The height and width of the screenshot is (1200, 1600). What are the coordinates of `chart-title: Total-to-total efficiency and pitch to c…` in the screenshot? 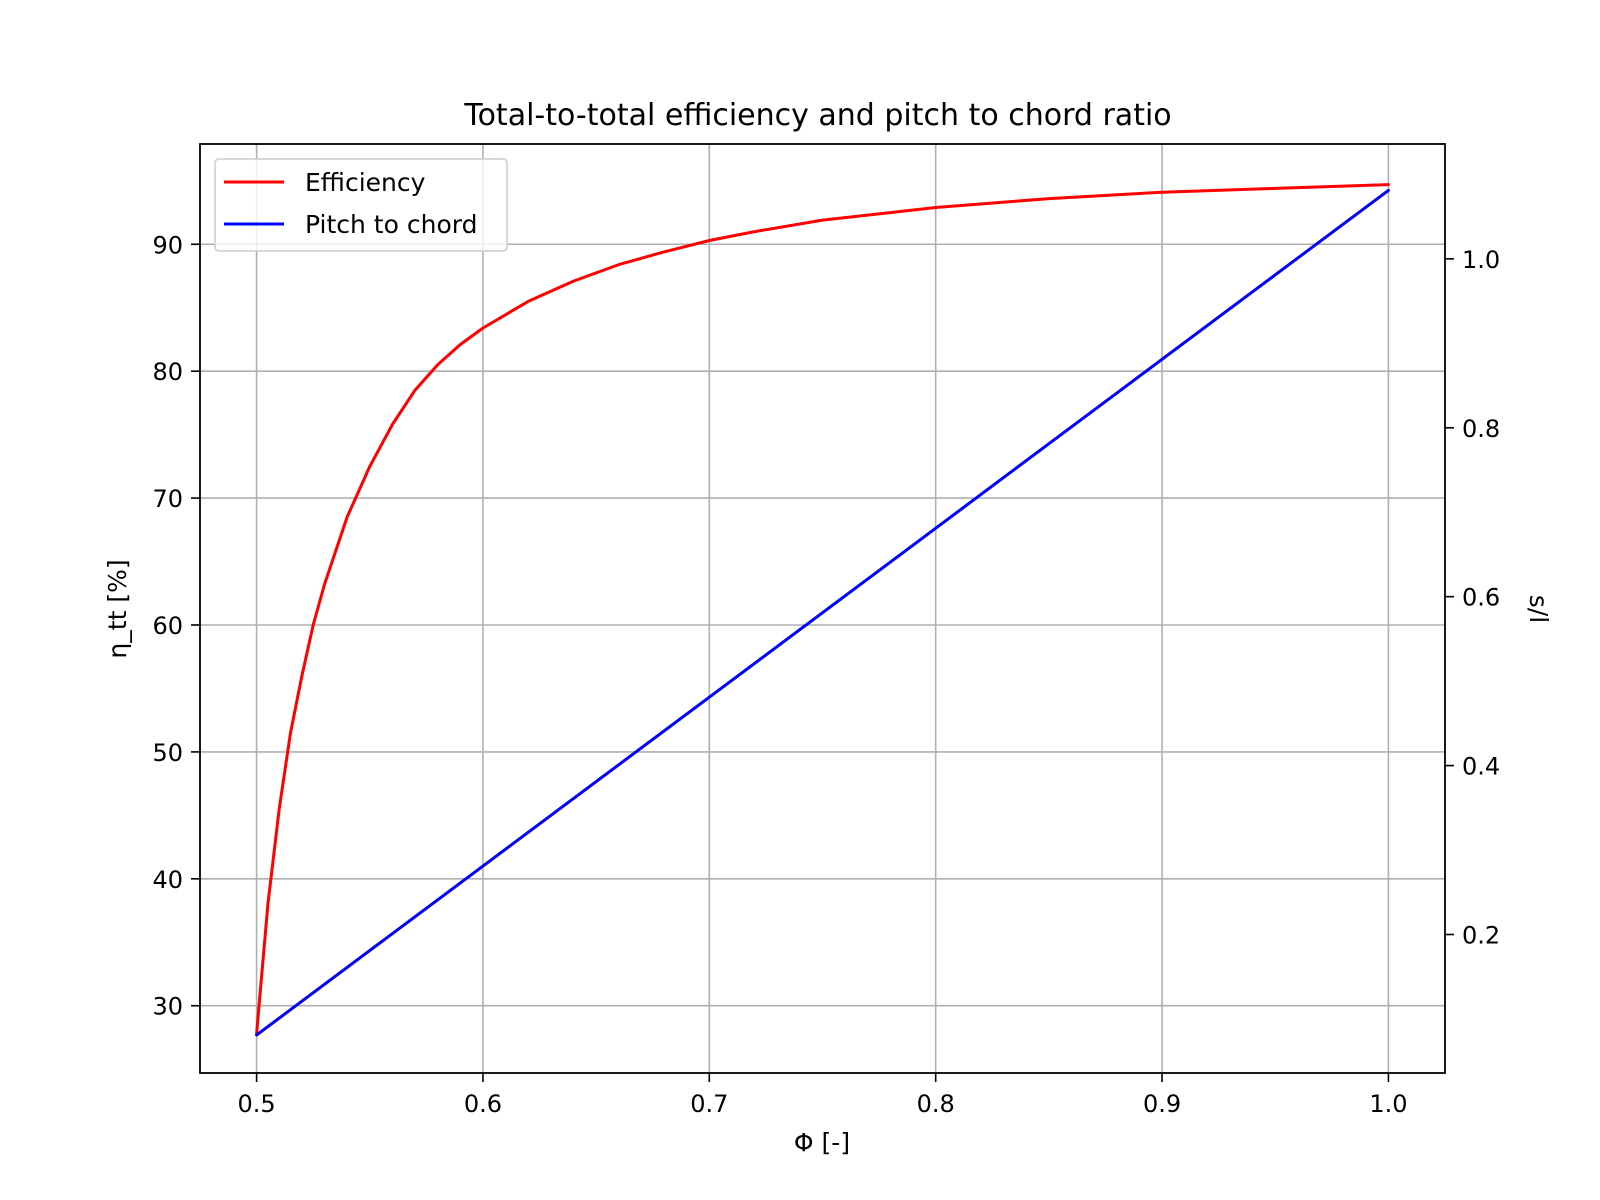 It's located at (817, 115).